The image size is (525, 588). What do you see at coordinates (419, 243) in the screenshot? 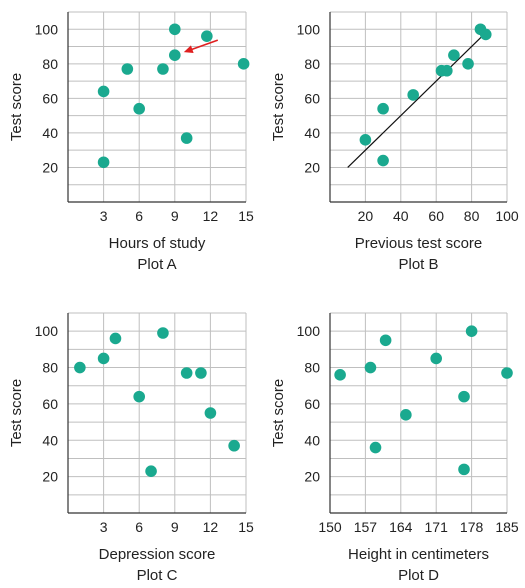
I see `x-axis-label: Previous test score` at bounding box center [419, 243].